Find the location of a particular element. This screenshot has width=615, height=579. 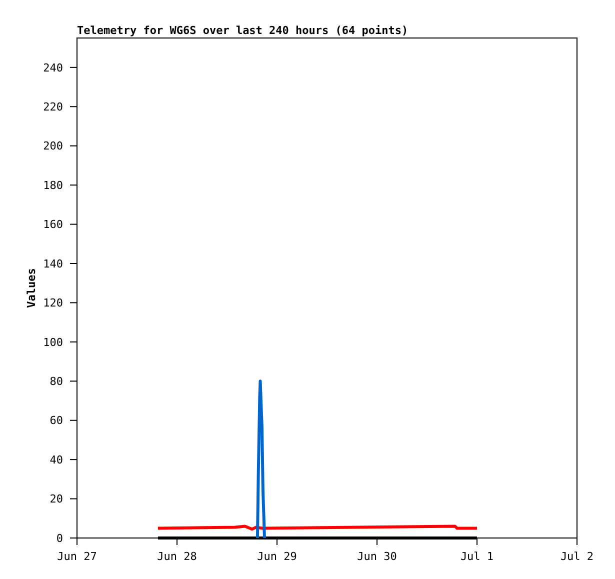

y-tick-label: 200 is located at coordinates (53, 146).